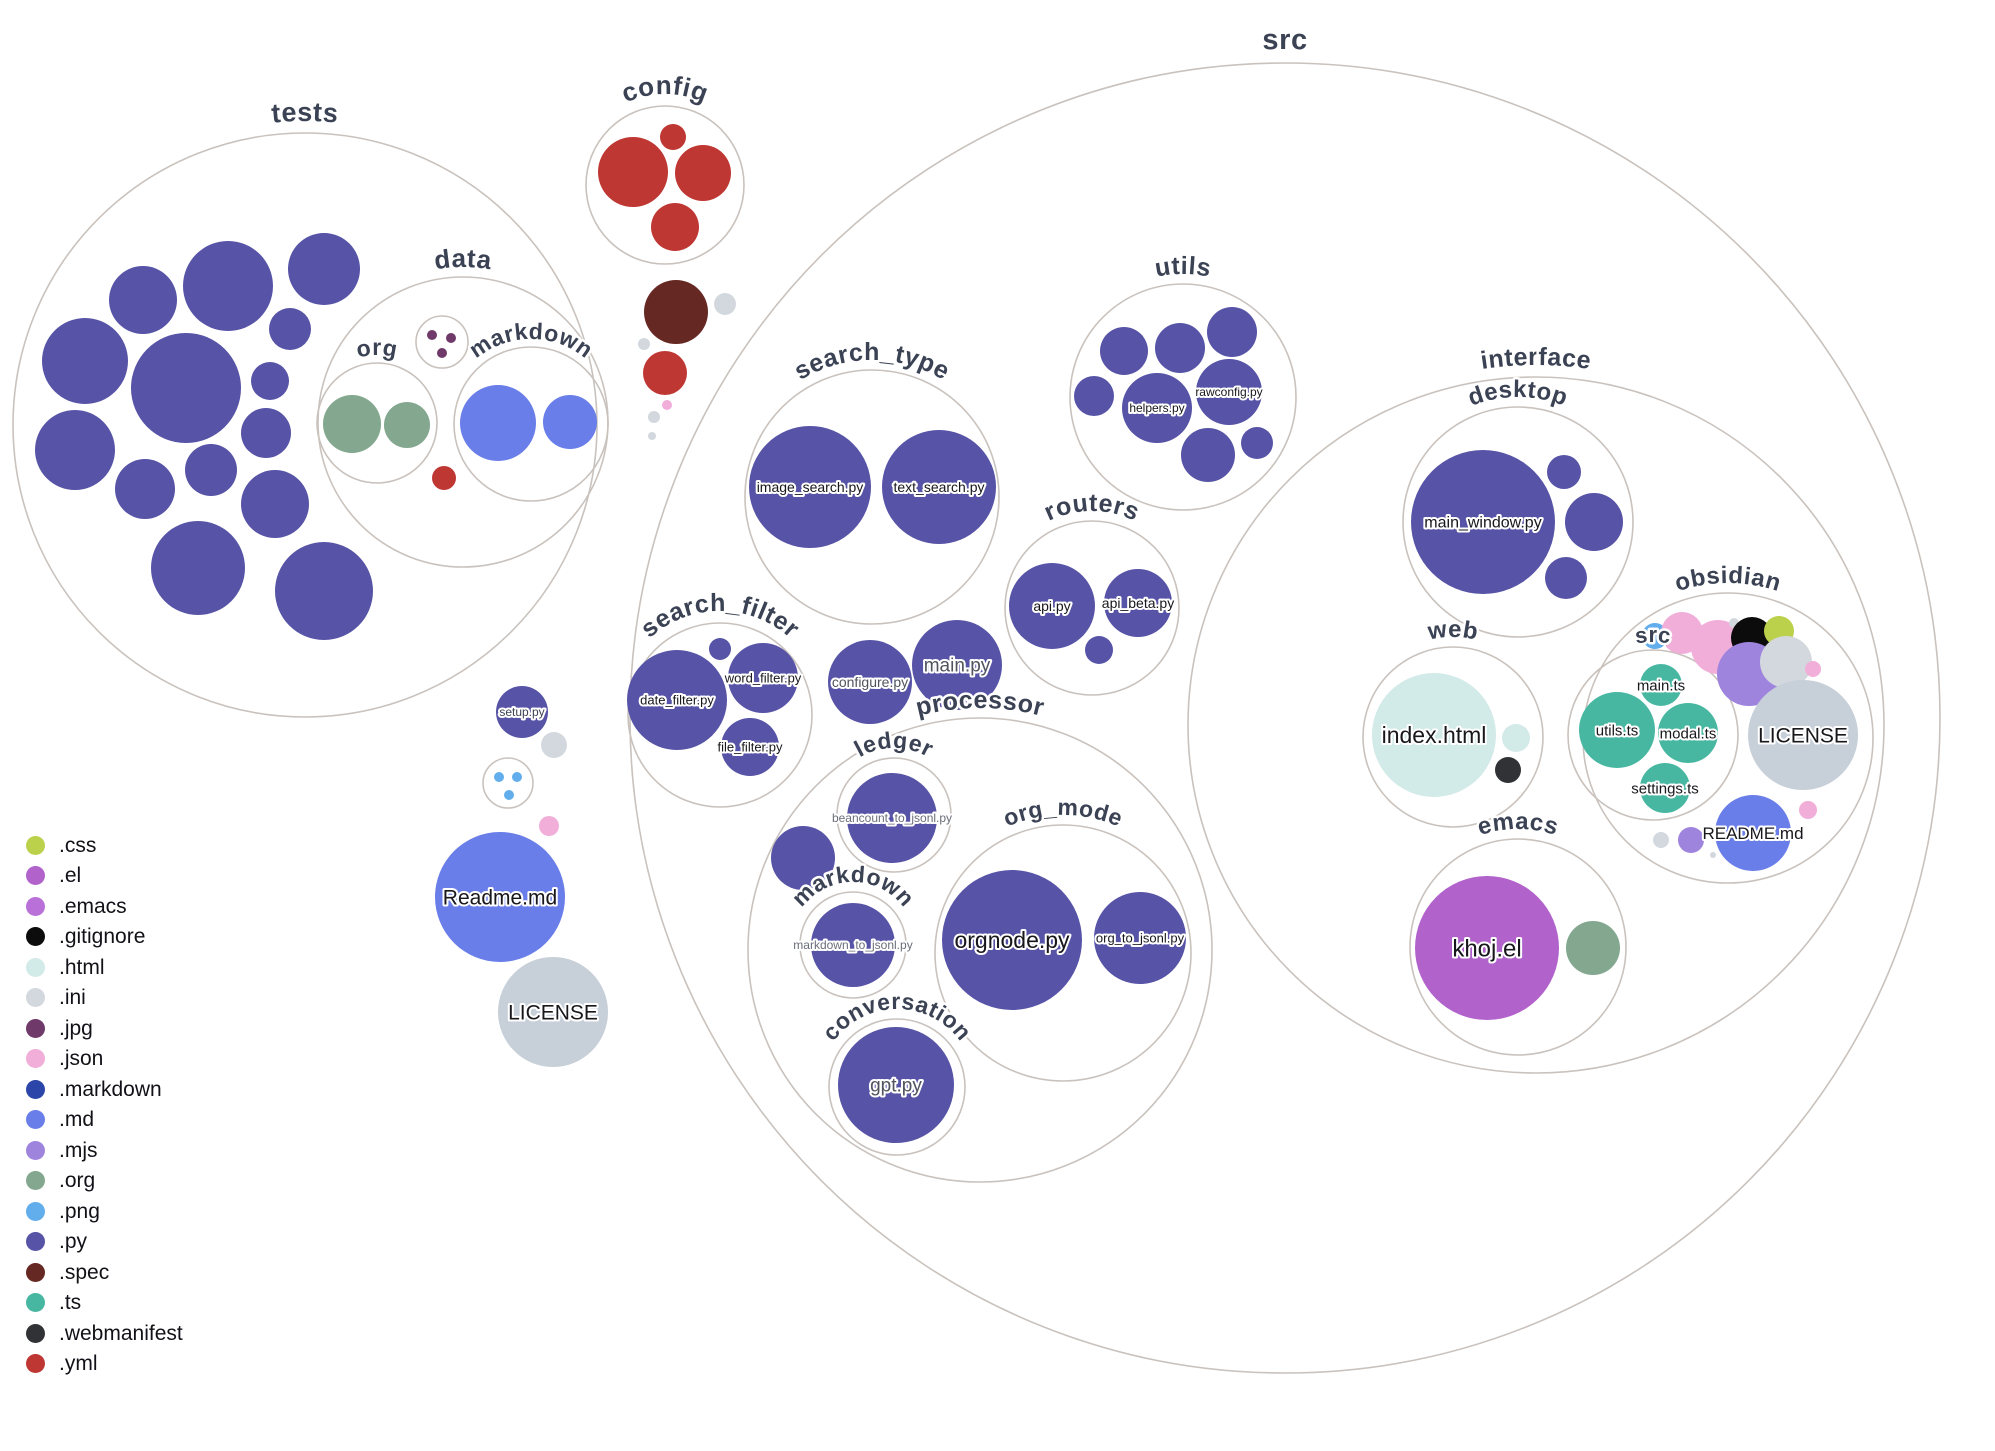 The height and width of the screenshot is (1451, 1995). Describe the element at coordinates (1434, 735) in the screenshot. I see `file-label-index-html: index.html` at that location.